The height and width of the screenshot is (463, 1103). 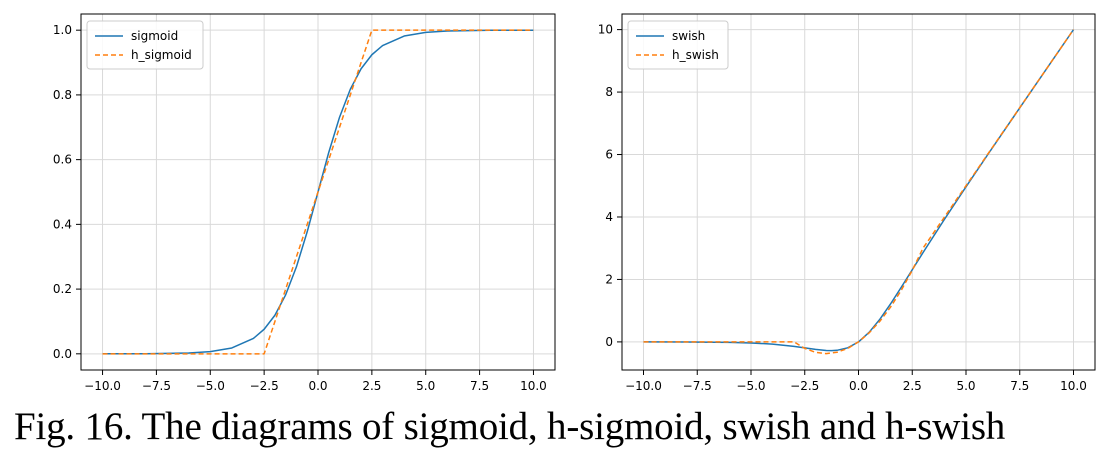 I want to click on y-tick-label: 0.0, so click(x=62, y=354).